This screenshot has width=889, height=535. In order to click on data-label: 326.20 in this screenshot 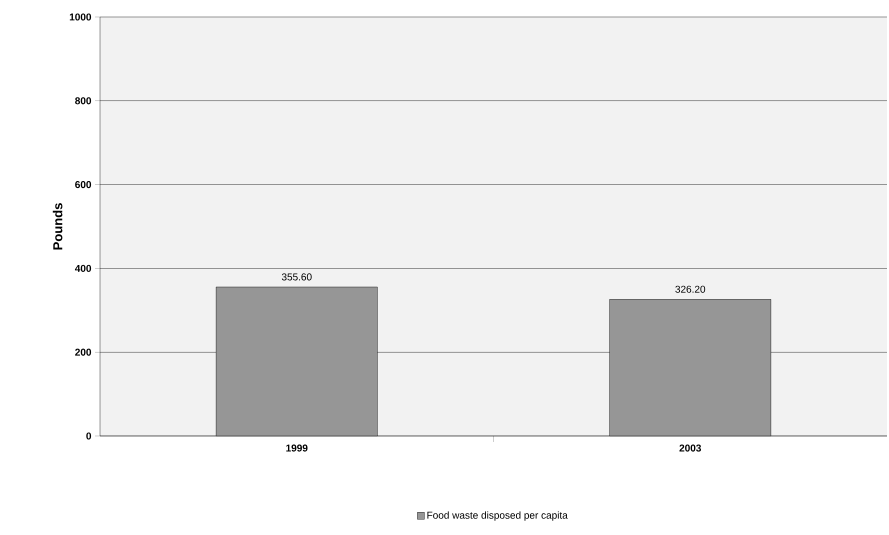, I will do `click(690, 289)`.